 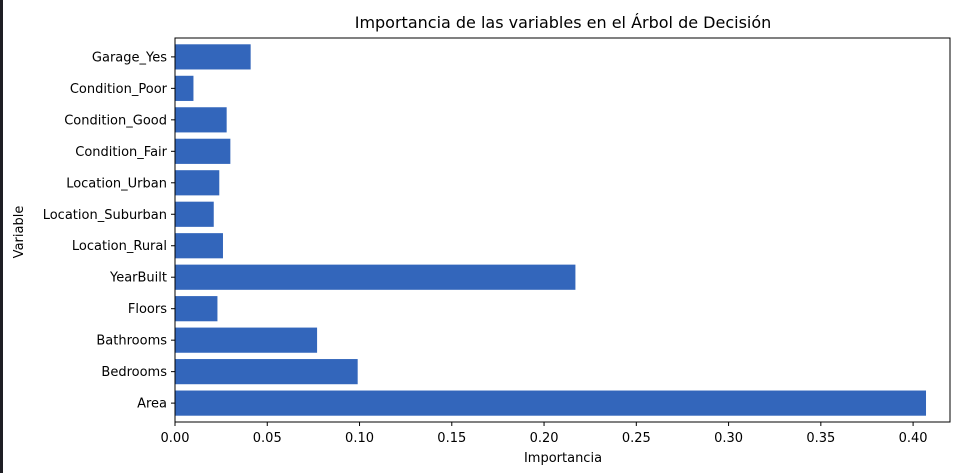 I want to click on x-tick-label: 0.05, so click(x=267, y=438).